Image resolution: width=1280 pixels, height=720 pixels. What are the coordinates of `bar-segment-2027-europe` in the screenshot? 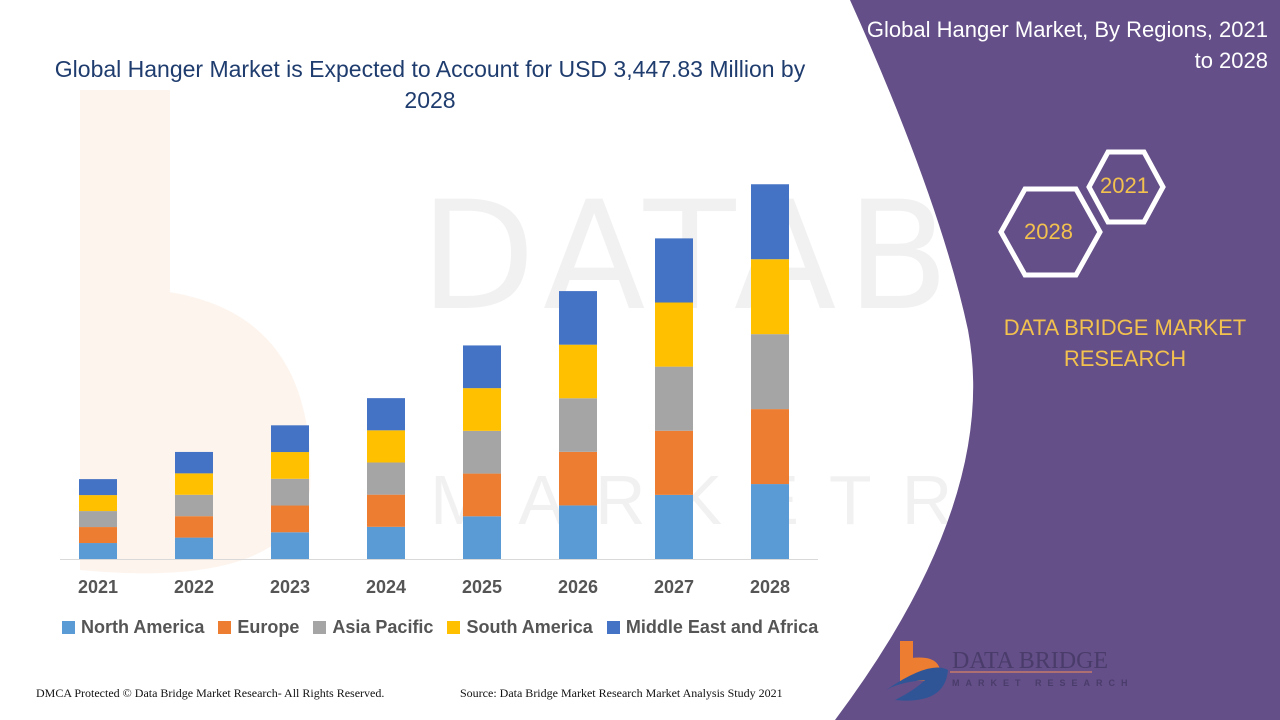 It's located at (674, 462).